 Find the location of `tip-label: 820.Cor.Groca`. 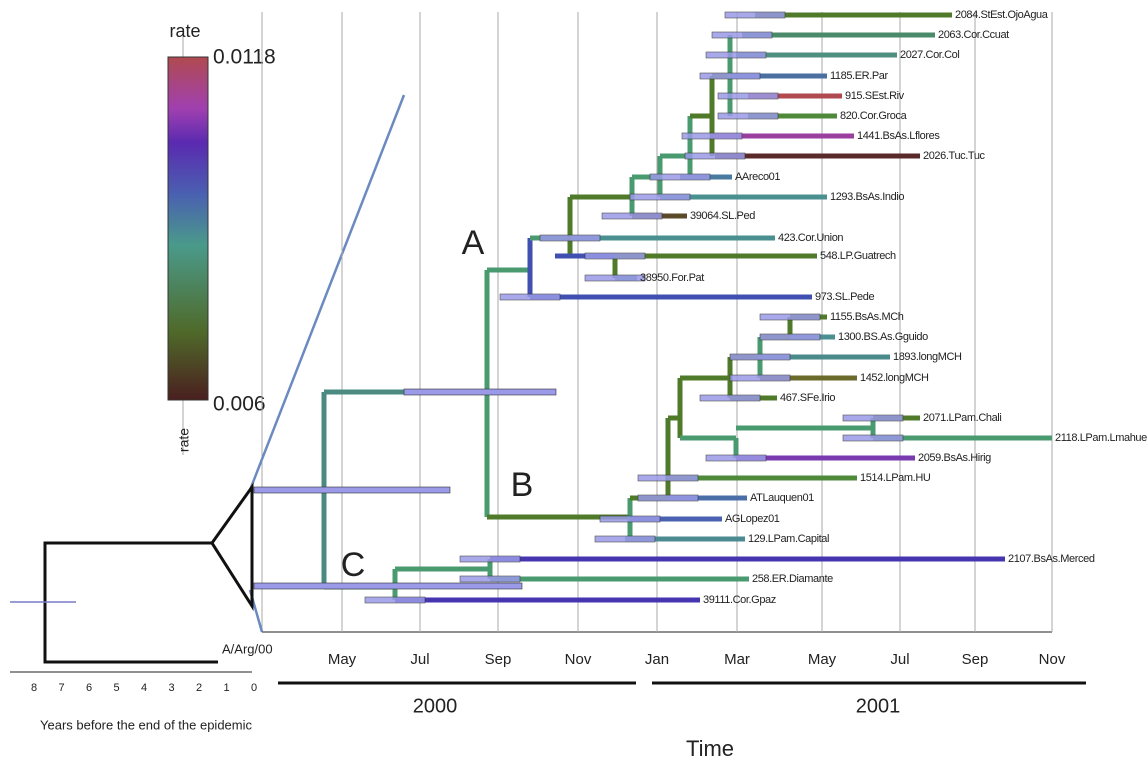

tip-label: 820.Cor.Groca is located at coordinates (874, 116).